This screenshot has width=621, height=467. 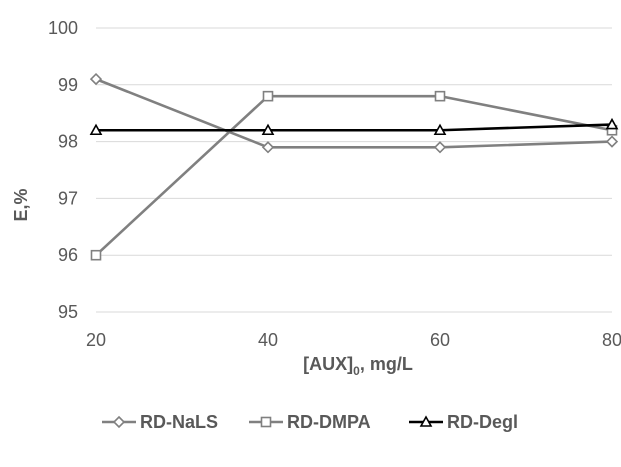 I want to click on legend-marker-square, so click(x=266, y=422).